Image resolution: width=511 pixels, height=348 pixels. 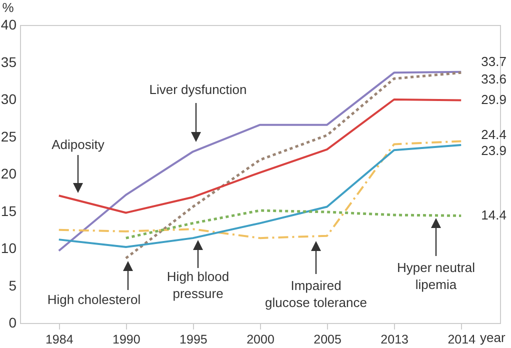 What do you see at coordinates (493, 61) in the screenshot?
I see `data-label: 33.7` at bounding box center [493, 61].